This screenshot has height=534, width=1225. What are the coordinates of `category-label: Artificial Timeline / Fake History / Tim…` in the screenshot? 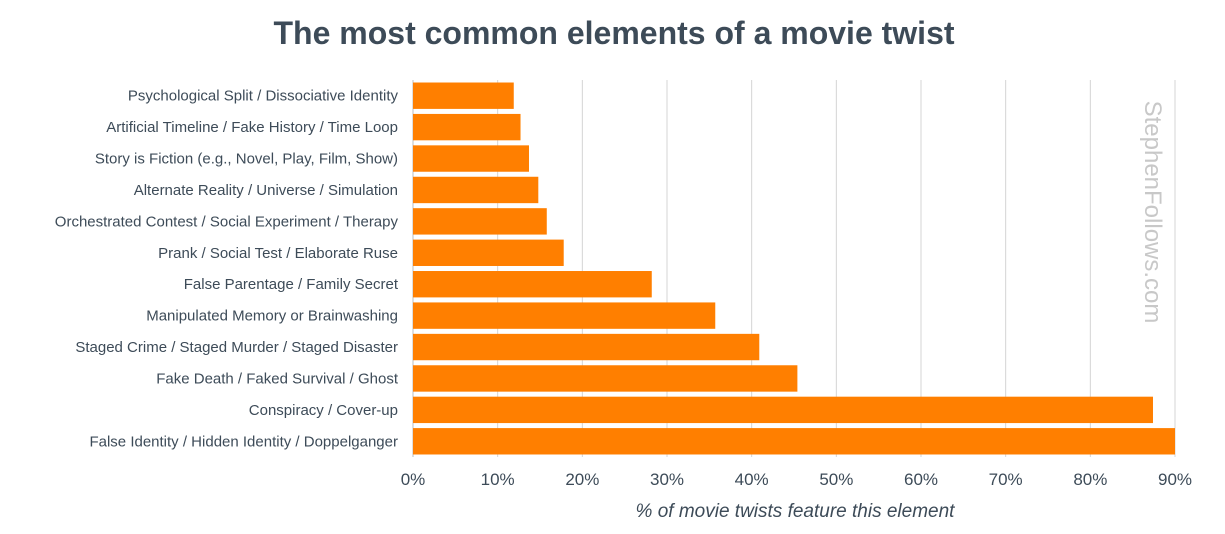 It's located at (252, 127).